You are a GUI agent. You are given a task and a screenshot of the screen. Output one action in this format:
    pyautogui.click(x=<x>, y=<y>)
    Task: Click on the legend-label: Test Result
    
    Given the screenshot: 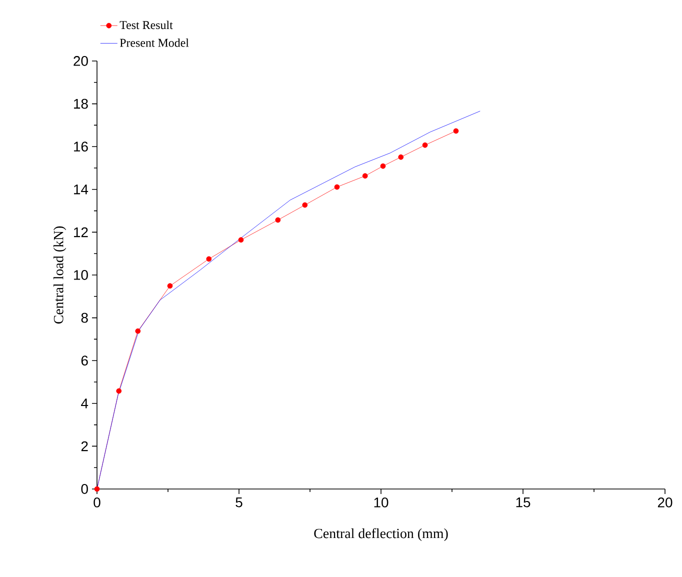 What is the action you would take?
    pyautogui.click(x=146, y=25)
    